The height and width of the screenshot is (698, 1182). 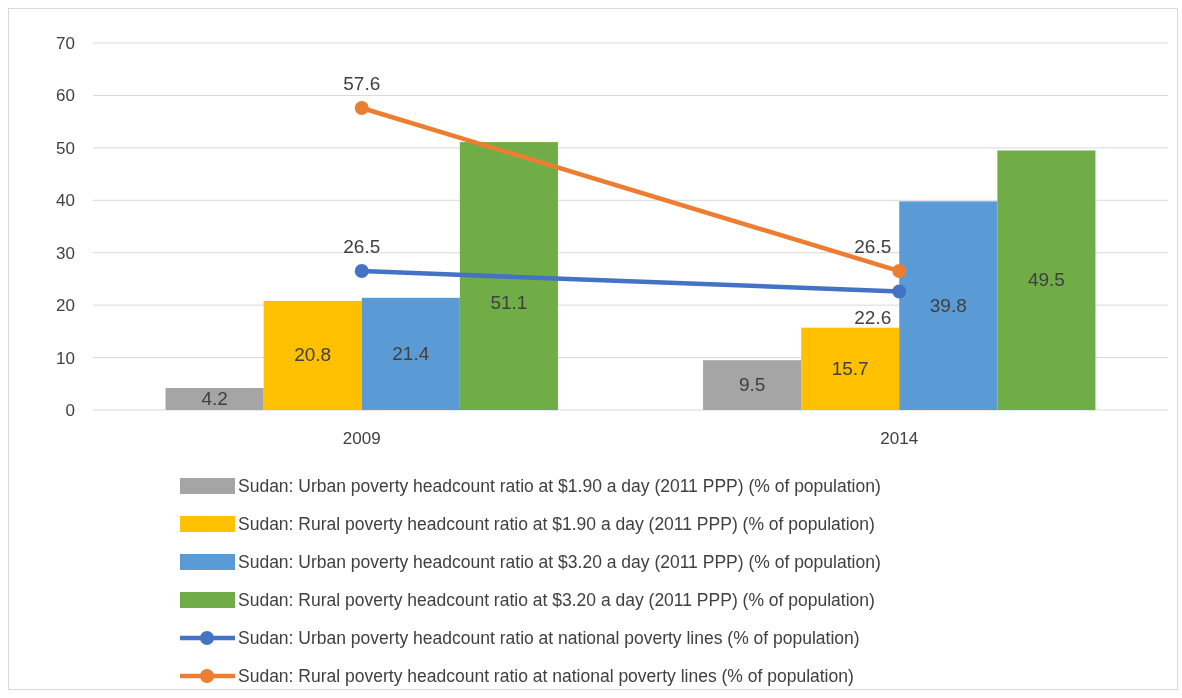 I want to click on data-label: 39.8, so click(x=948, y=305).